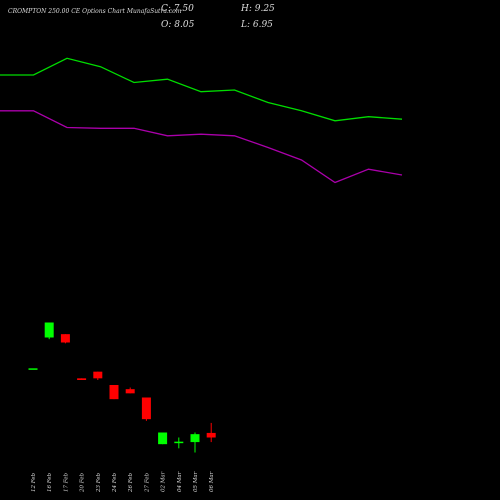 This screenshot has width=500, height=500. I want to click on close-value: C: 7.50, so click(177, 9).